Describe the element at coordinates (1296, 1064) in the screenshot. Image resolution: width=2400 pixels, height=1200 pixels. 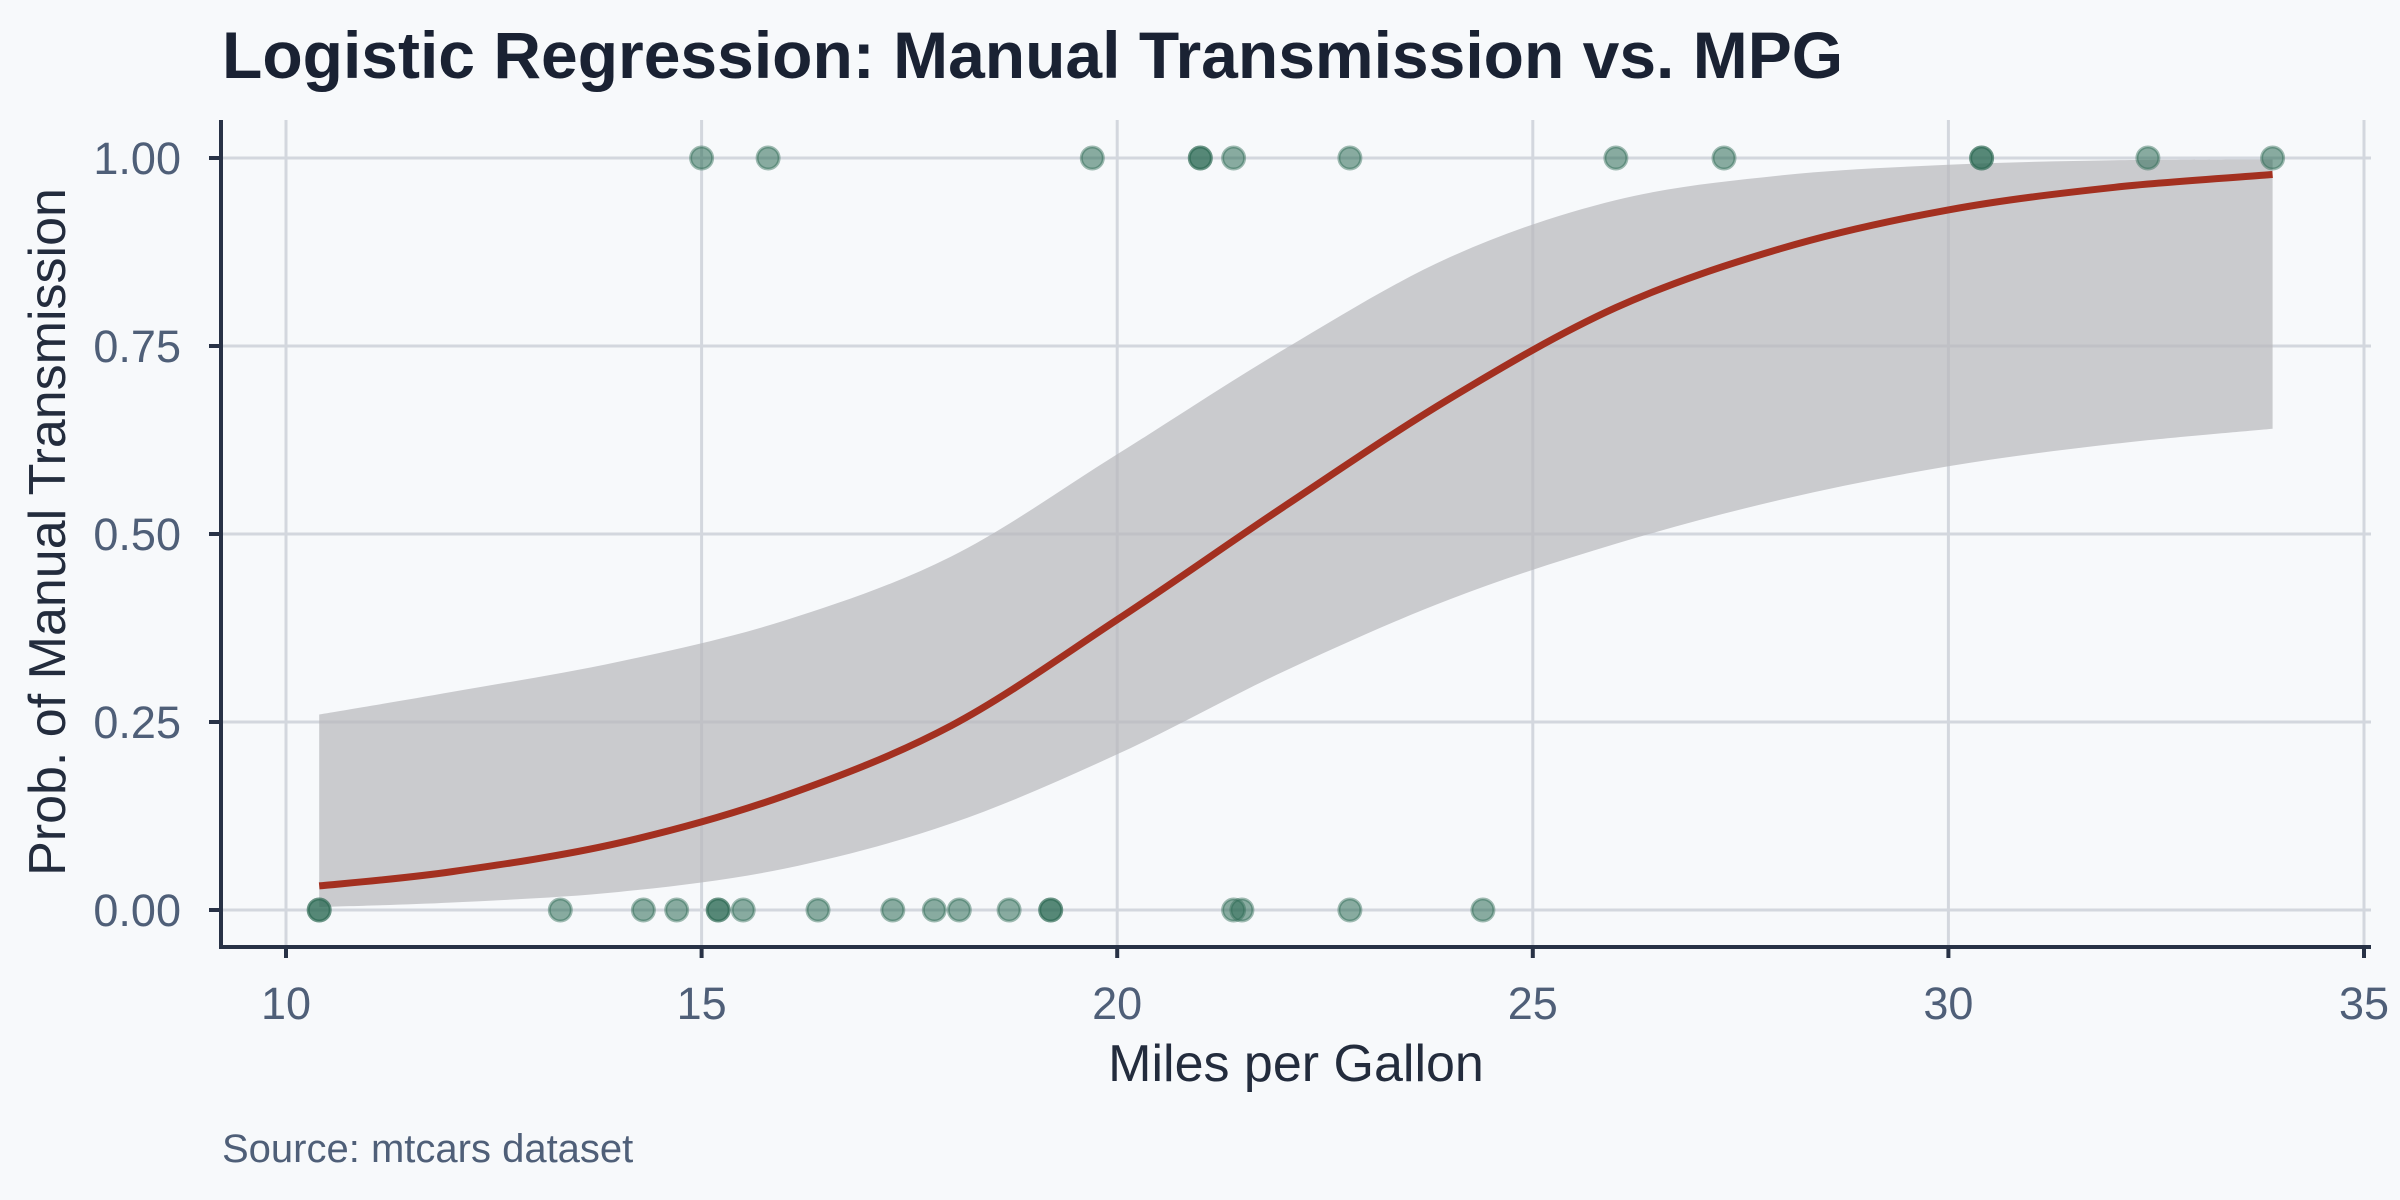
I see `x-axis-title: Miles per Gallon` at that location.